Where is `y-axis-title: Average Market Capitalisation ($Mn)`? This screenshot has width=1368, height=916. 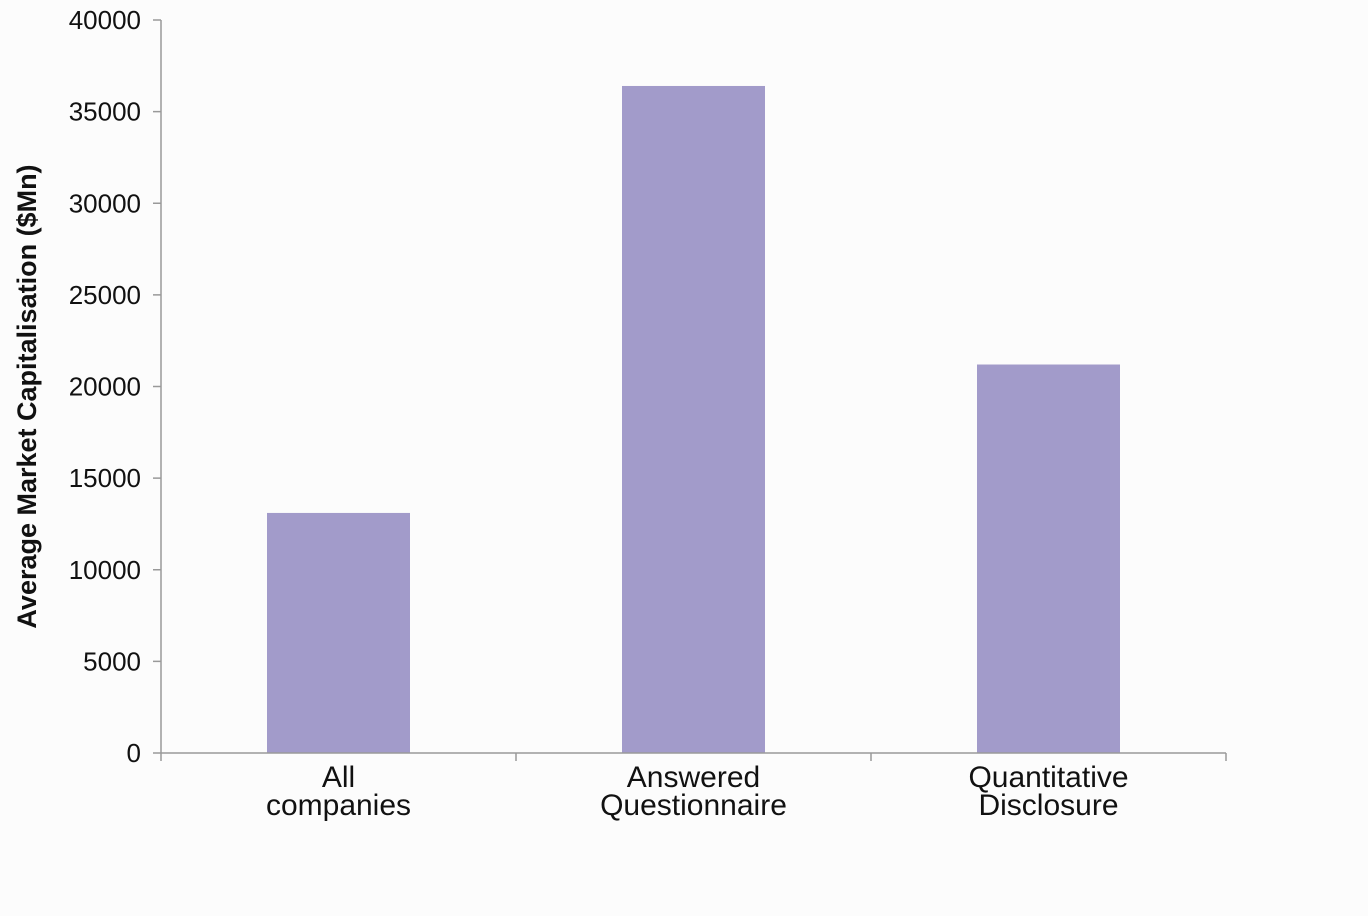 y-axis-title: Average Market Capitalisation ($Mn) is located at coordinates (27, 396).